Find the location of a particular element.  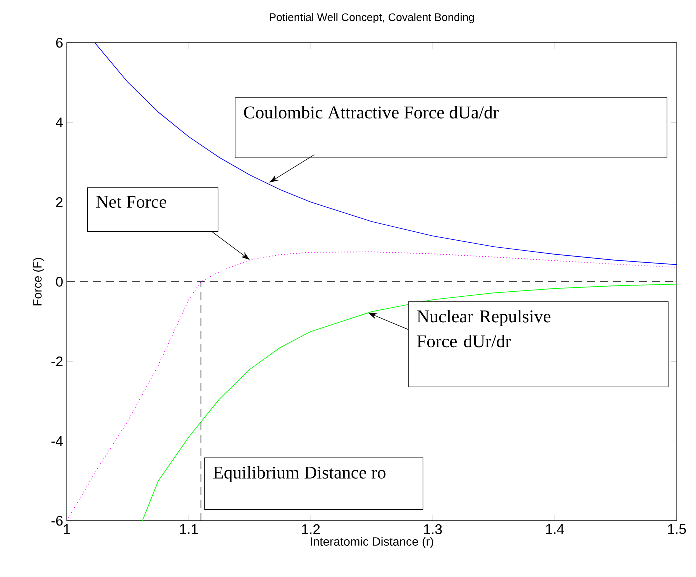

x-tick-label: 1 is located at coordinates (67, 529).